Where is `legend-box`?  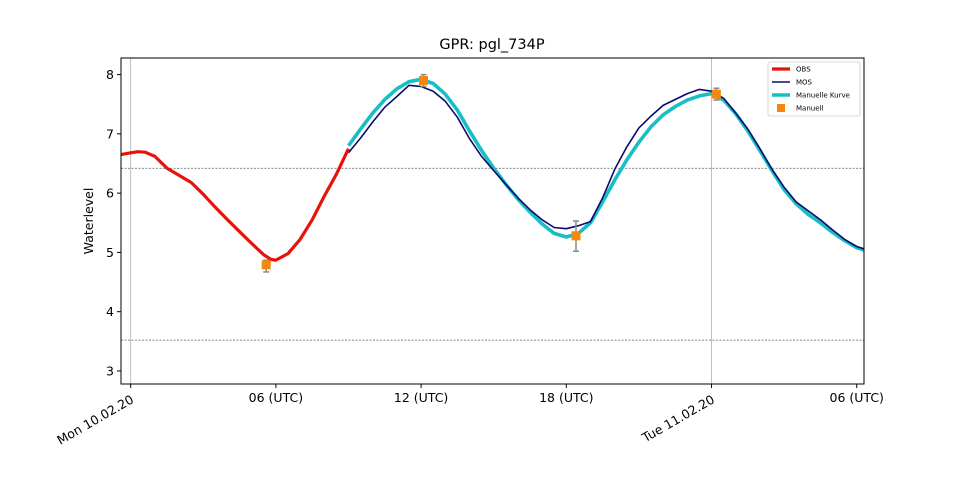
legend-box is located at coordinates (814, 89).